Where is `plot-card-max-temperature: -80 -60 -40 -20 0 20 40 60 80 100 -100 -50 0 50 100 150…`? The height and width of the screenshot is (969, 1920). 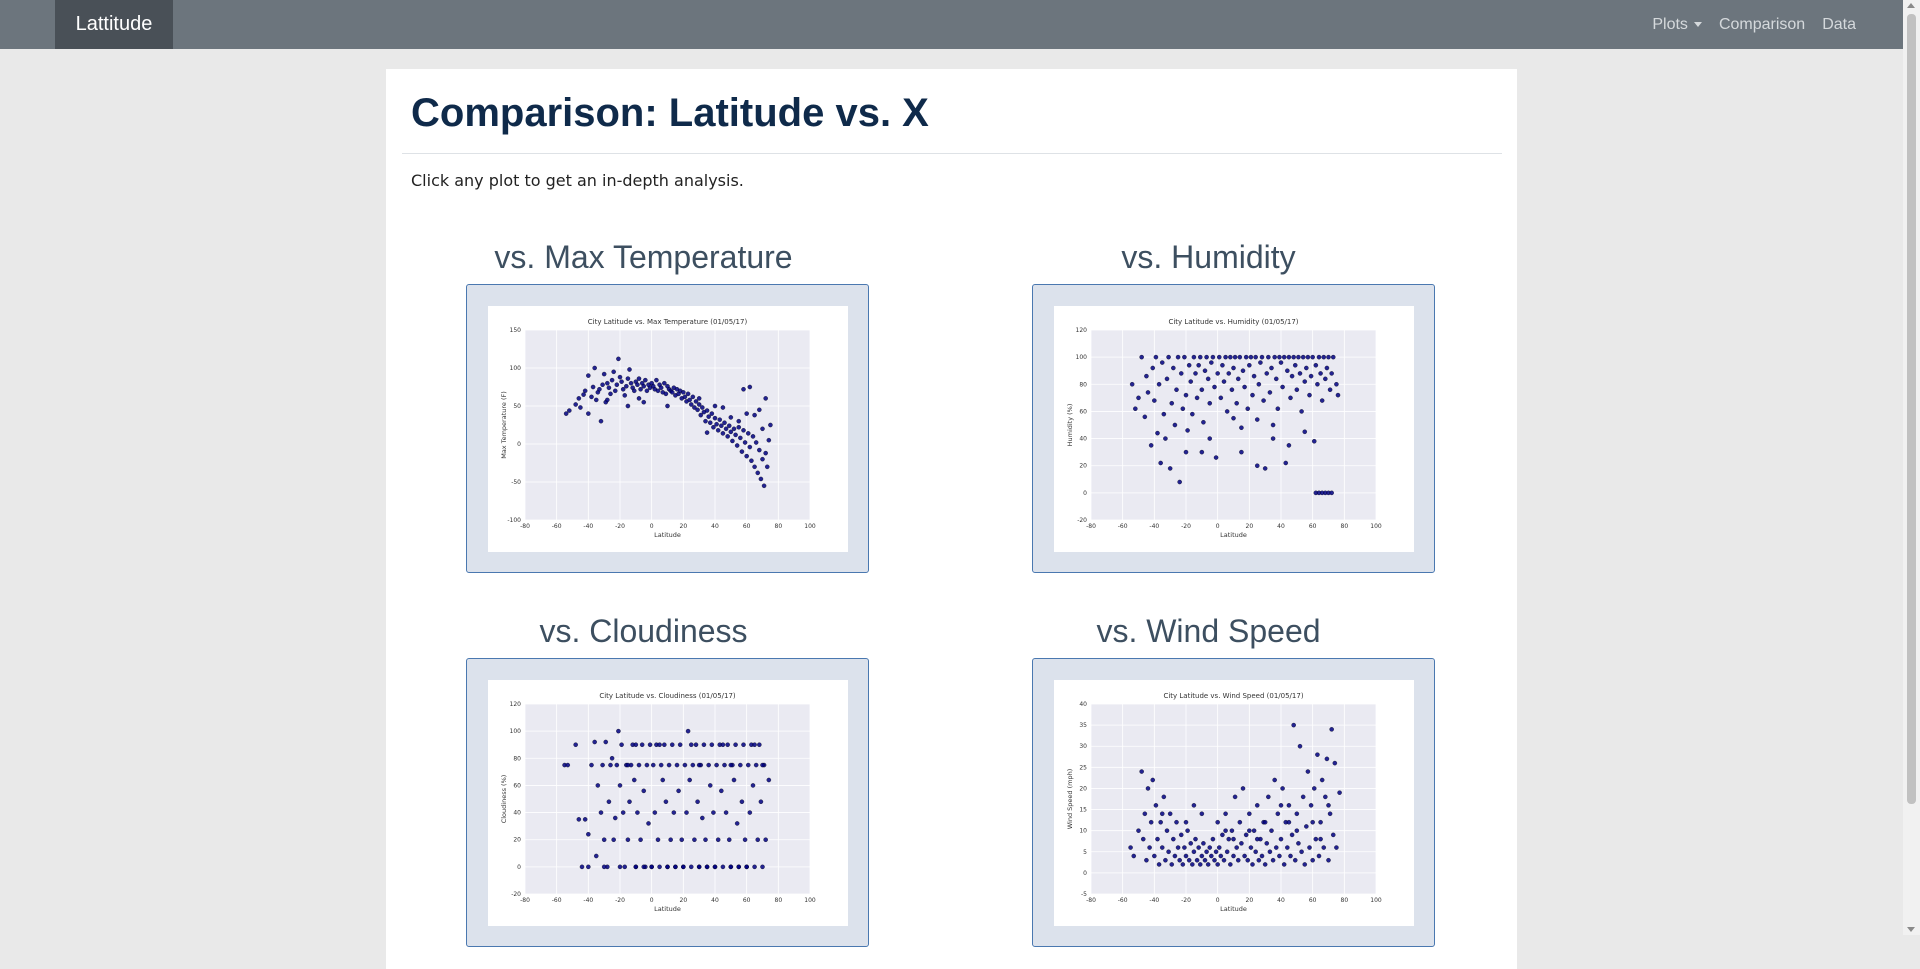 plot-card-max-temperature: -80 -60 -40 -20 0 20 40 60 80 100 -100 -50 0 50 100 150… is located at coordinates (667, 428).